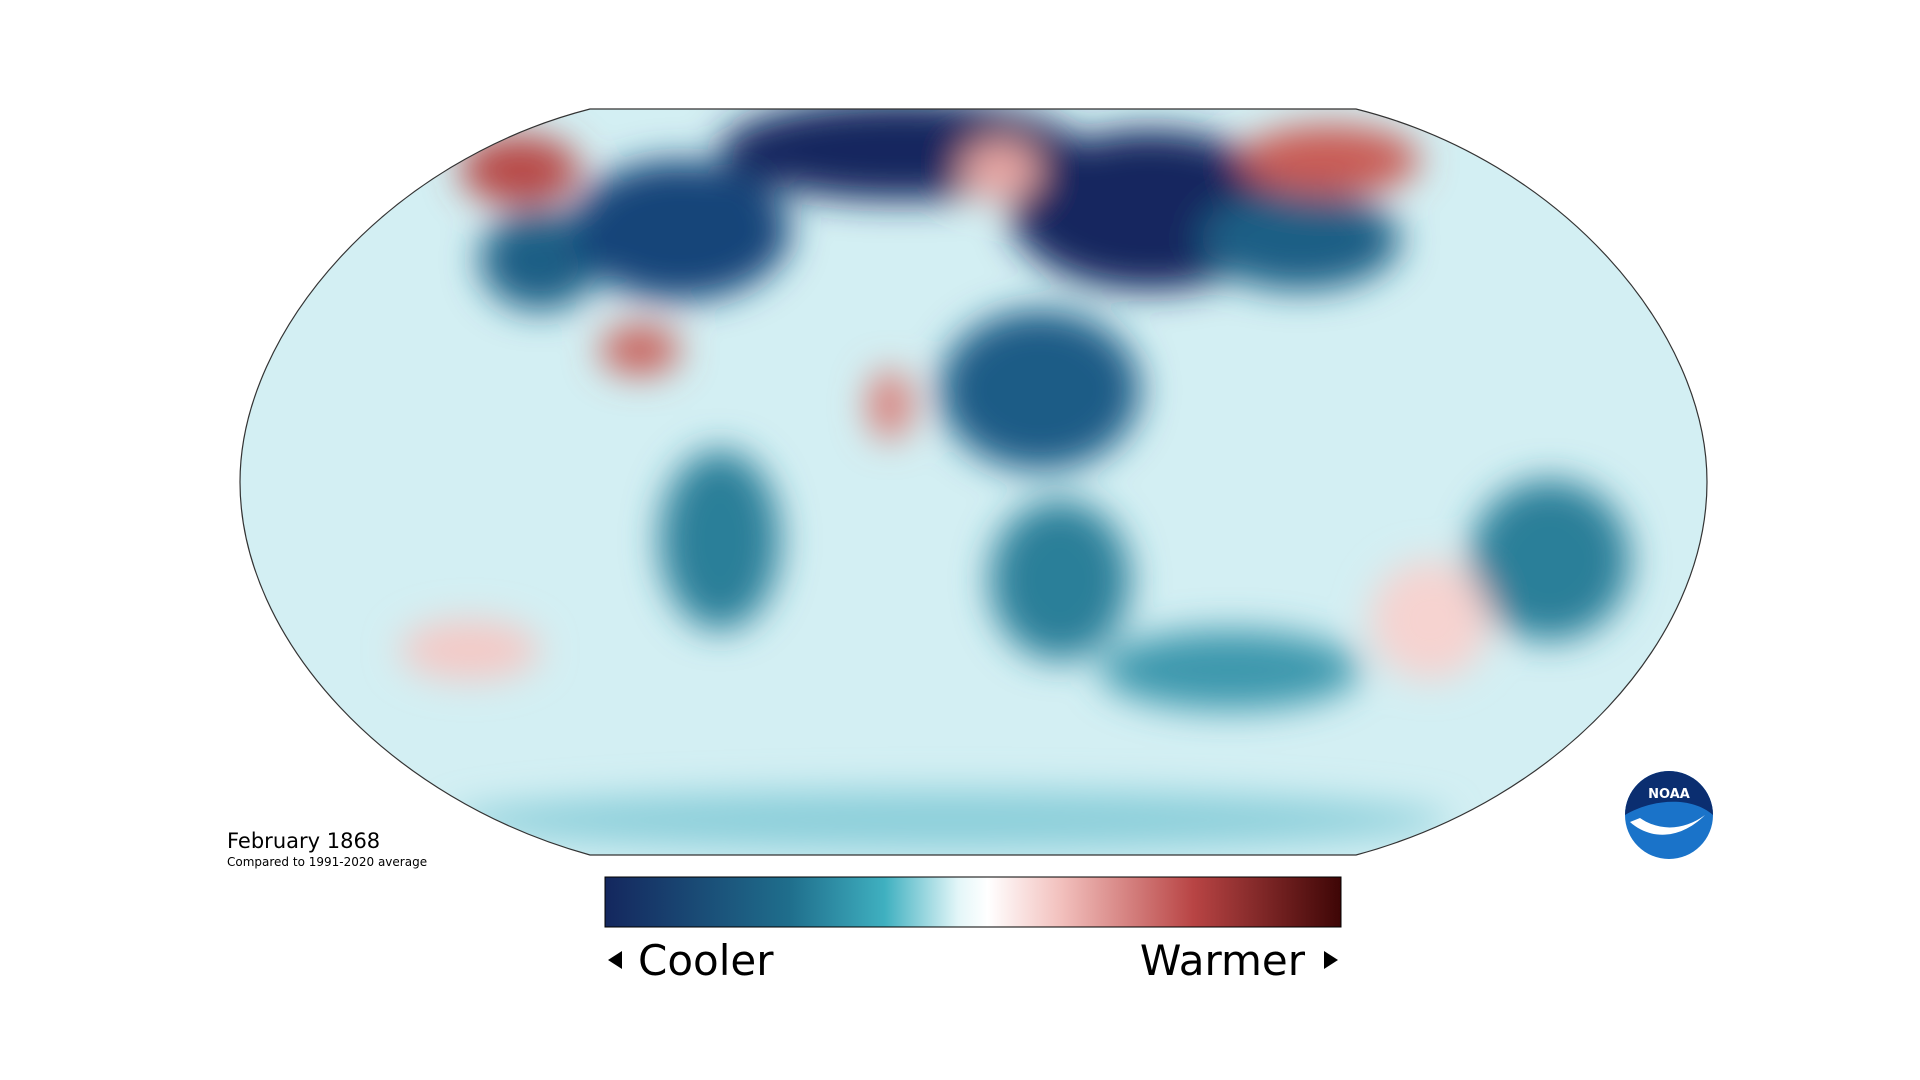 Image resolution: width=1920 pixels, height=1080 pixels. I want to click on map-title: February 1868, so click(303, 841).